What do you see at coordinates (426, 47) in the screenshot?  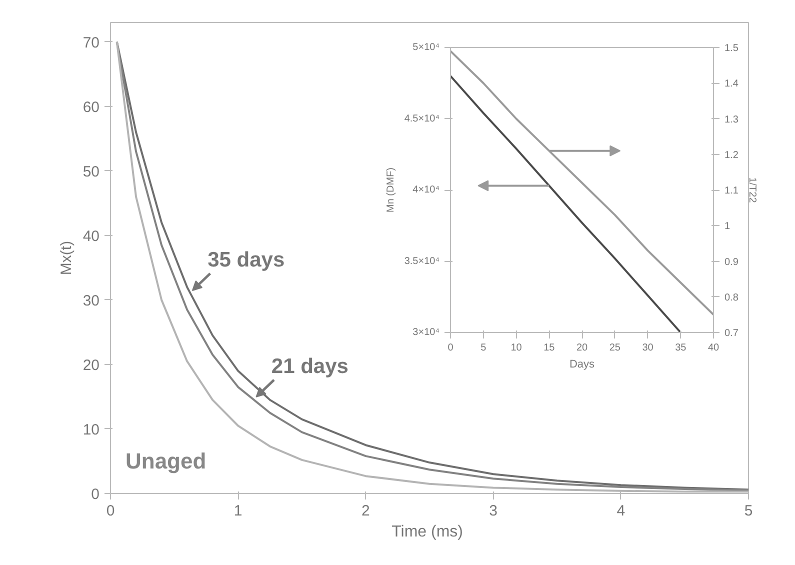 I see `y-tick-label: 5×10⁴` at bounding box center [426, 47].